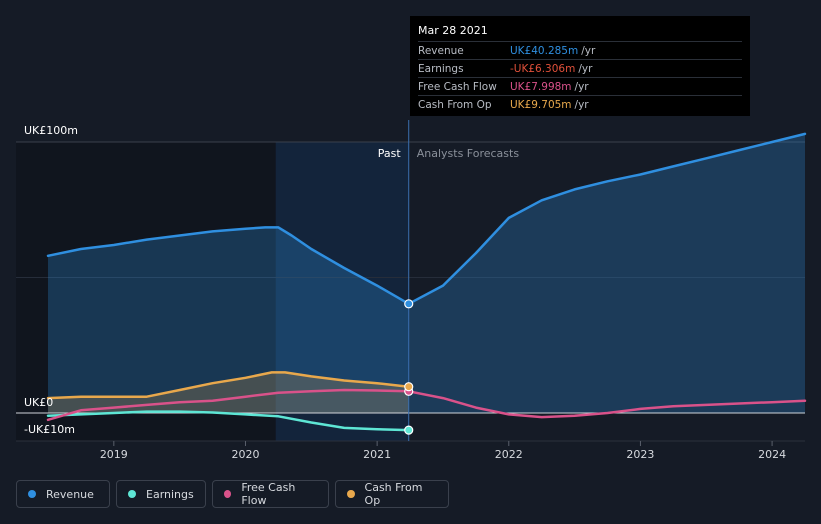 This screenshot has width=821, height=524. Describe the element at coordinates (468, 153) in the screenshot. I see `forecast-label: Analysts Forecasts` at that location.